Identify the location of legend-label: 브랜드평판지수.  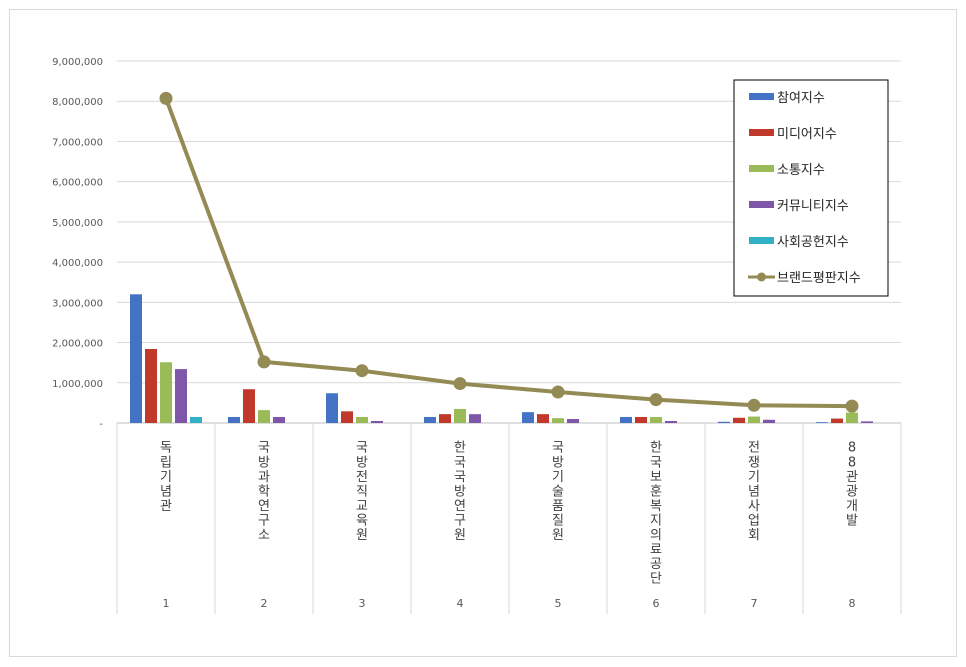
(819, 278).